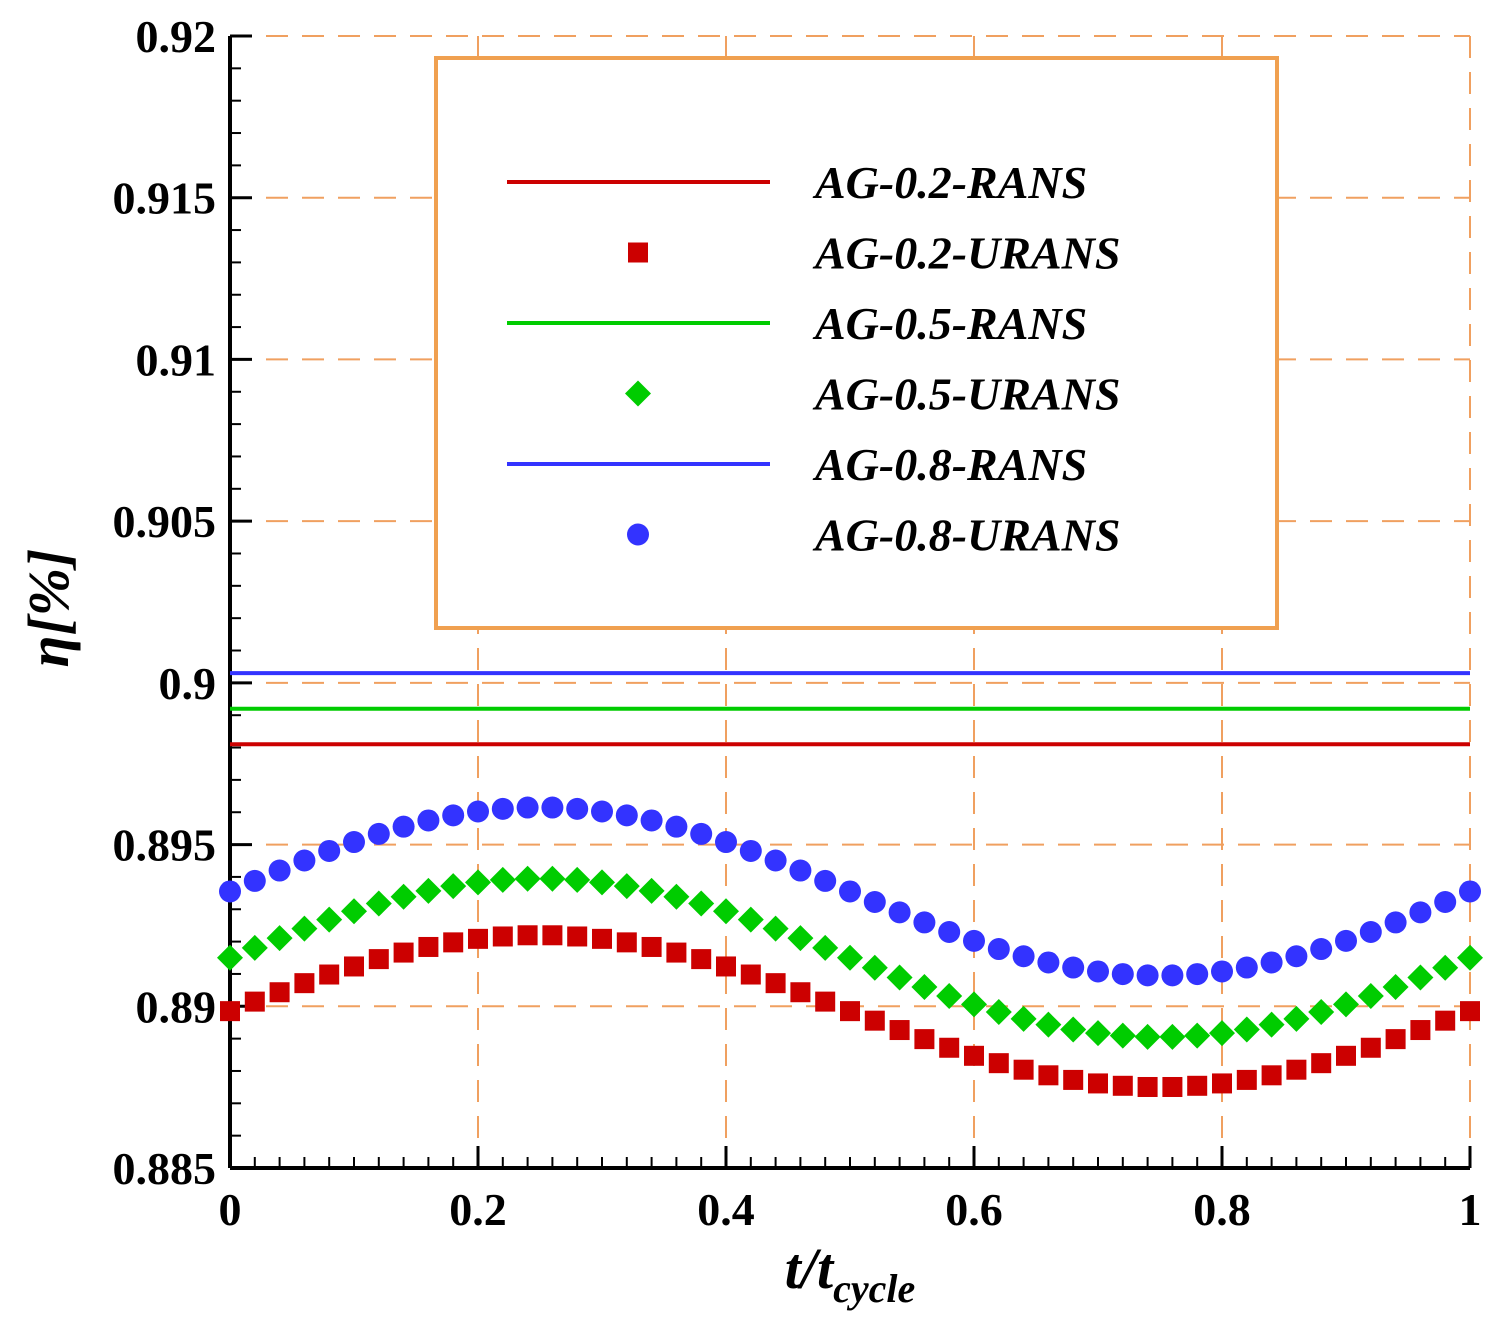 This screenshot has width=1495, height=1335. What do you see at coordinates (1470, 1209) in the screenshot?
I see `x-tick-label: 1` at bounding box center [1470, 1209].